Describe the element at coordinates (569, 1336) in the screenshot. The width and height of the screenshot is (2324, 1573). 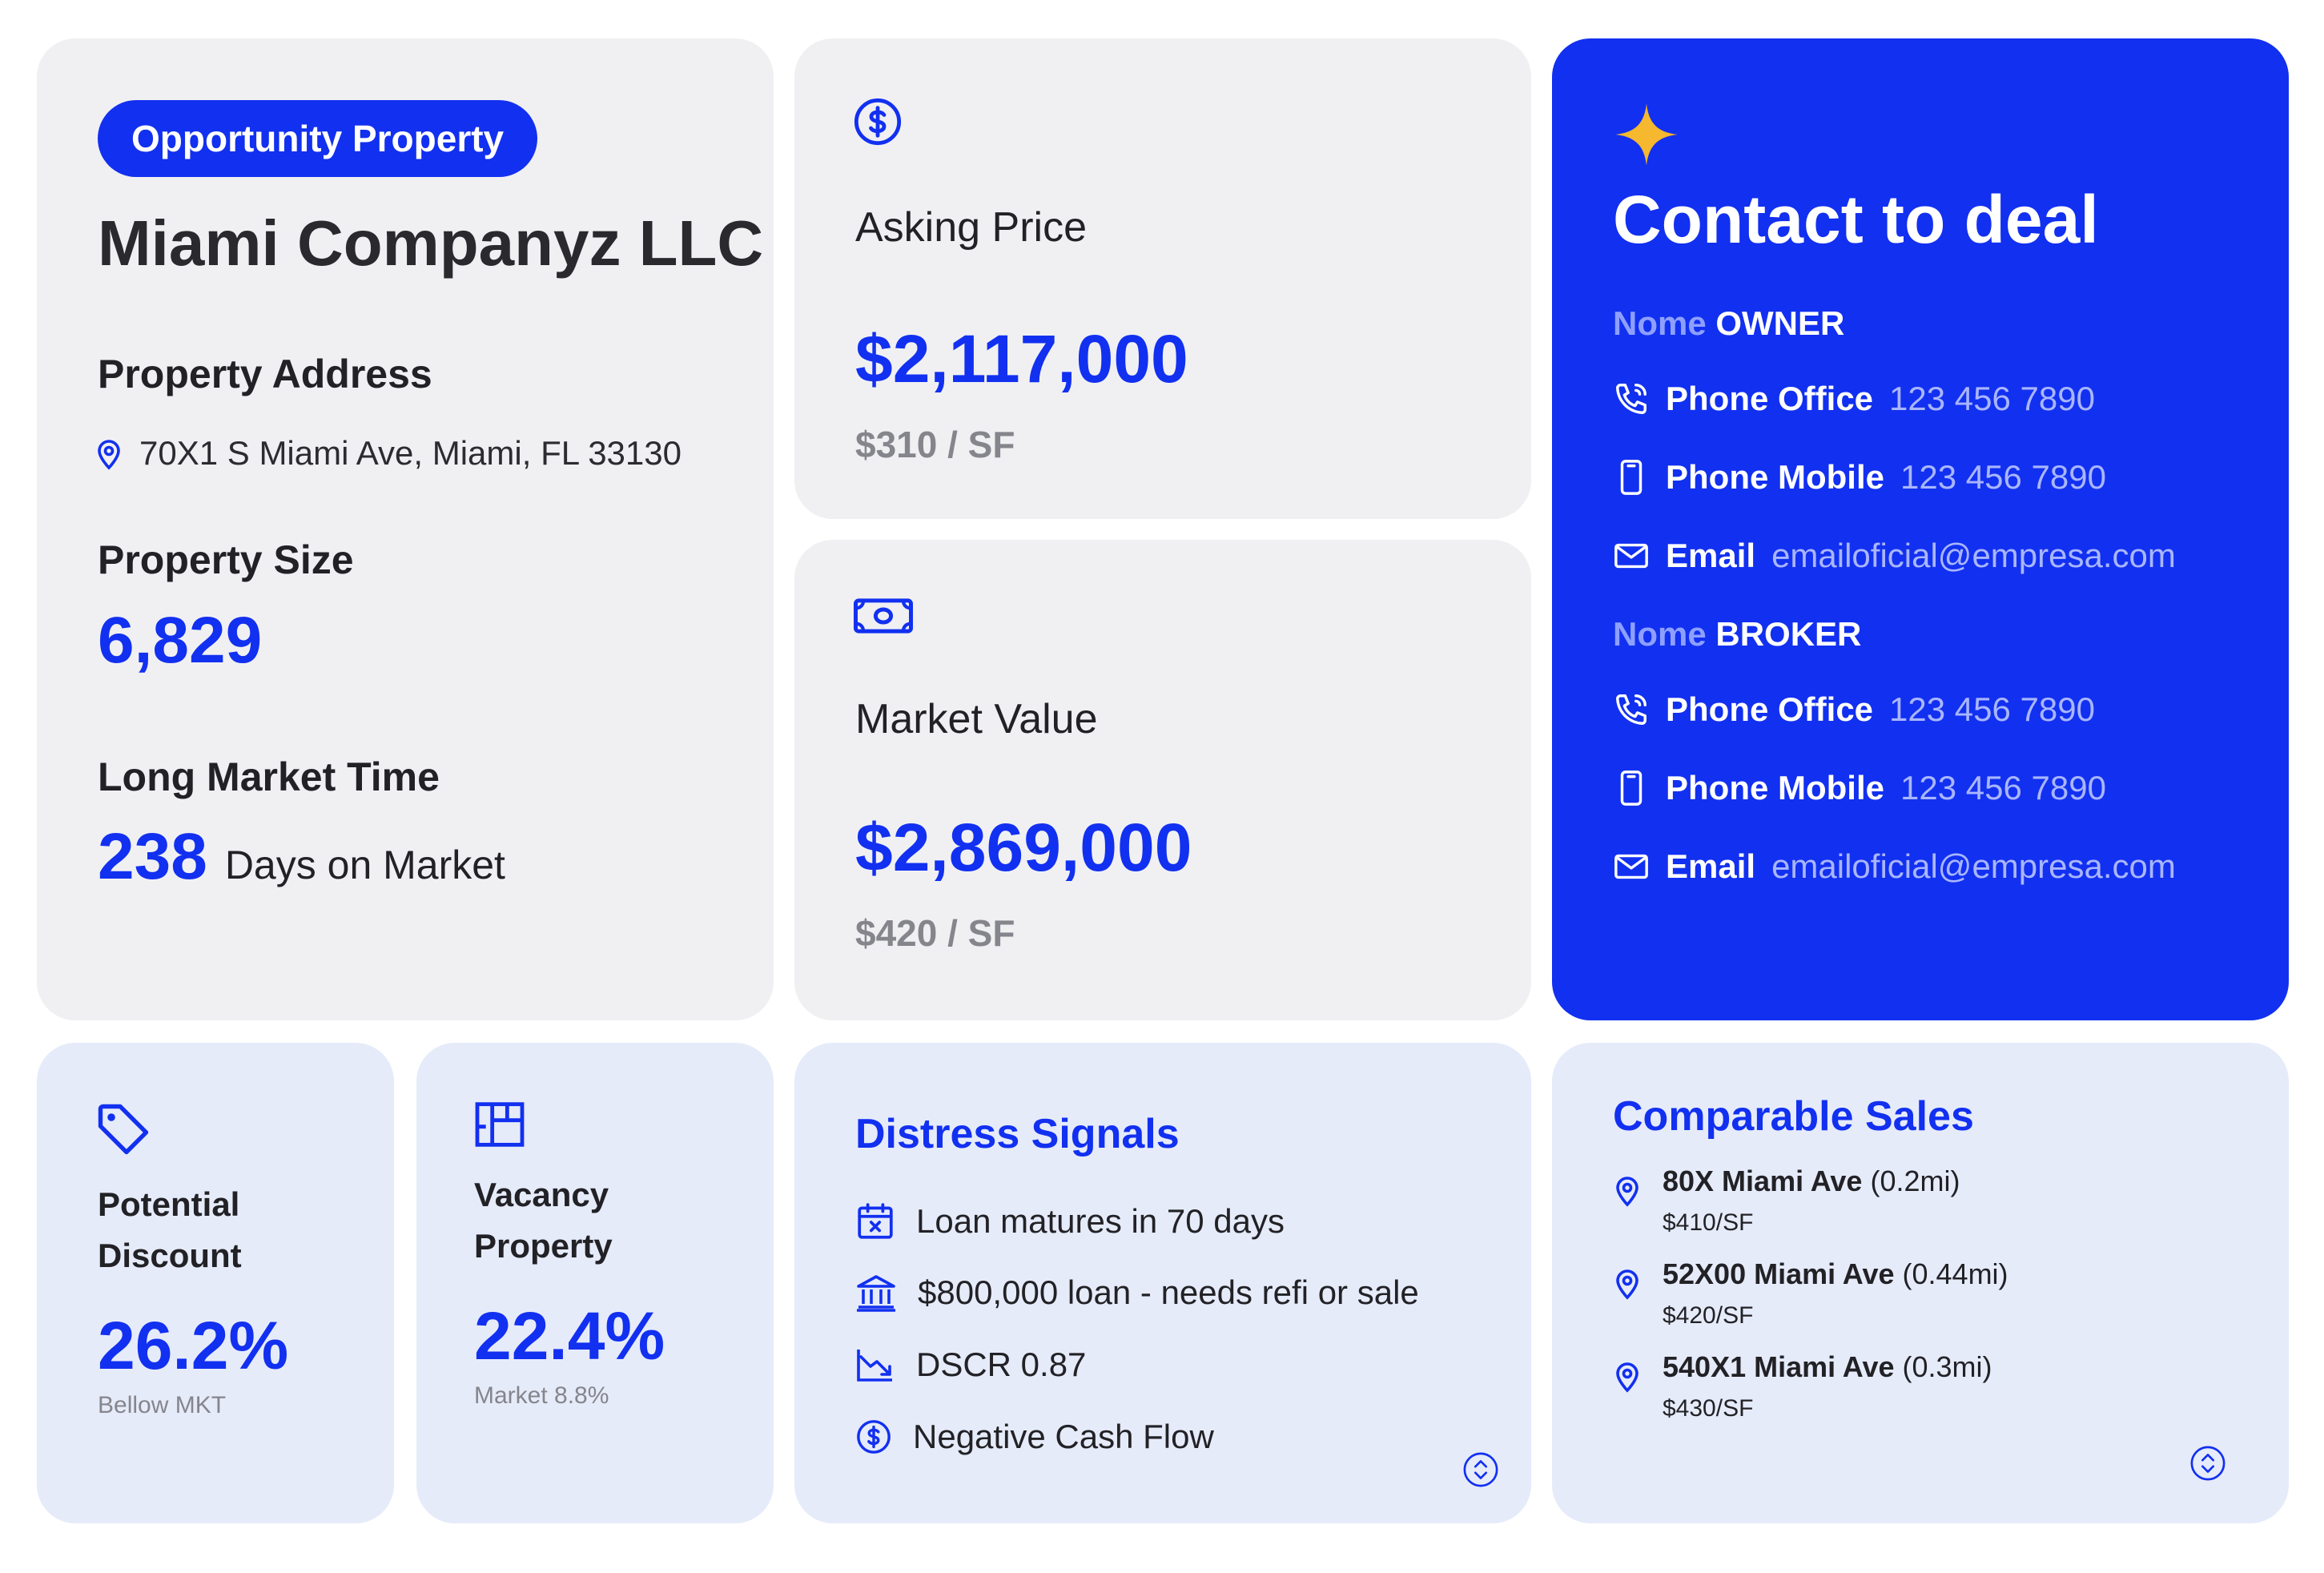
I see `vacancy-value: 22.4%` at that location.